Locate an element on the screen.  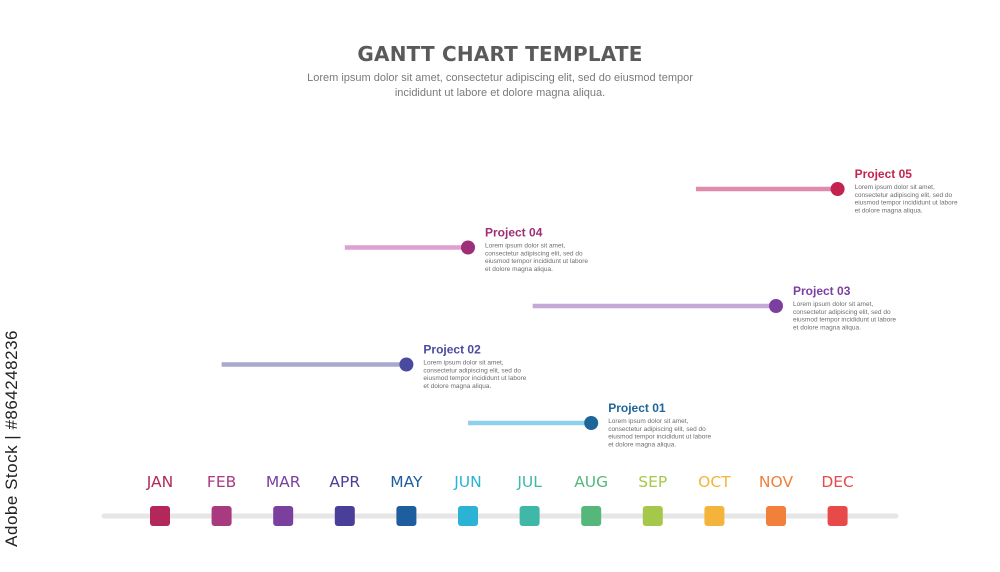
month-marker-sep is located at coordinates (652, 516).